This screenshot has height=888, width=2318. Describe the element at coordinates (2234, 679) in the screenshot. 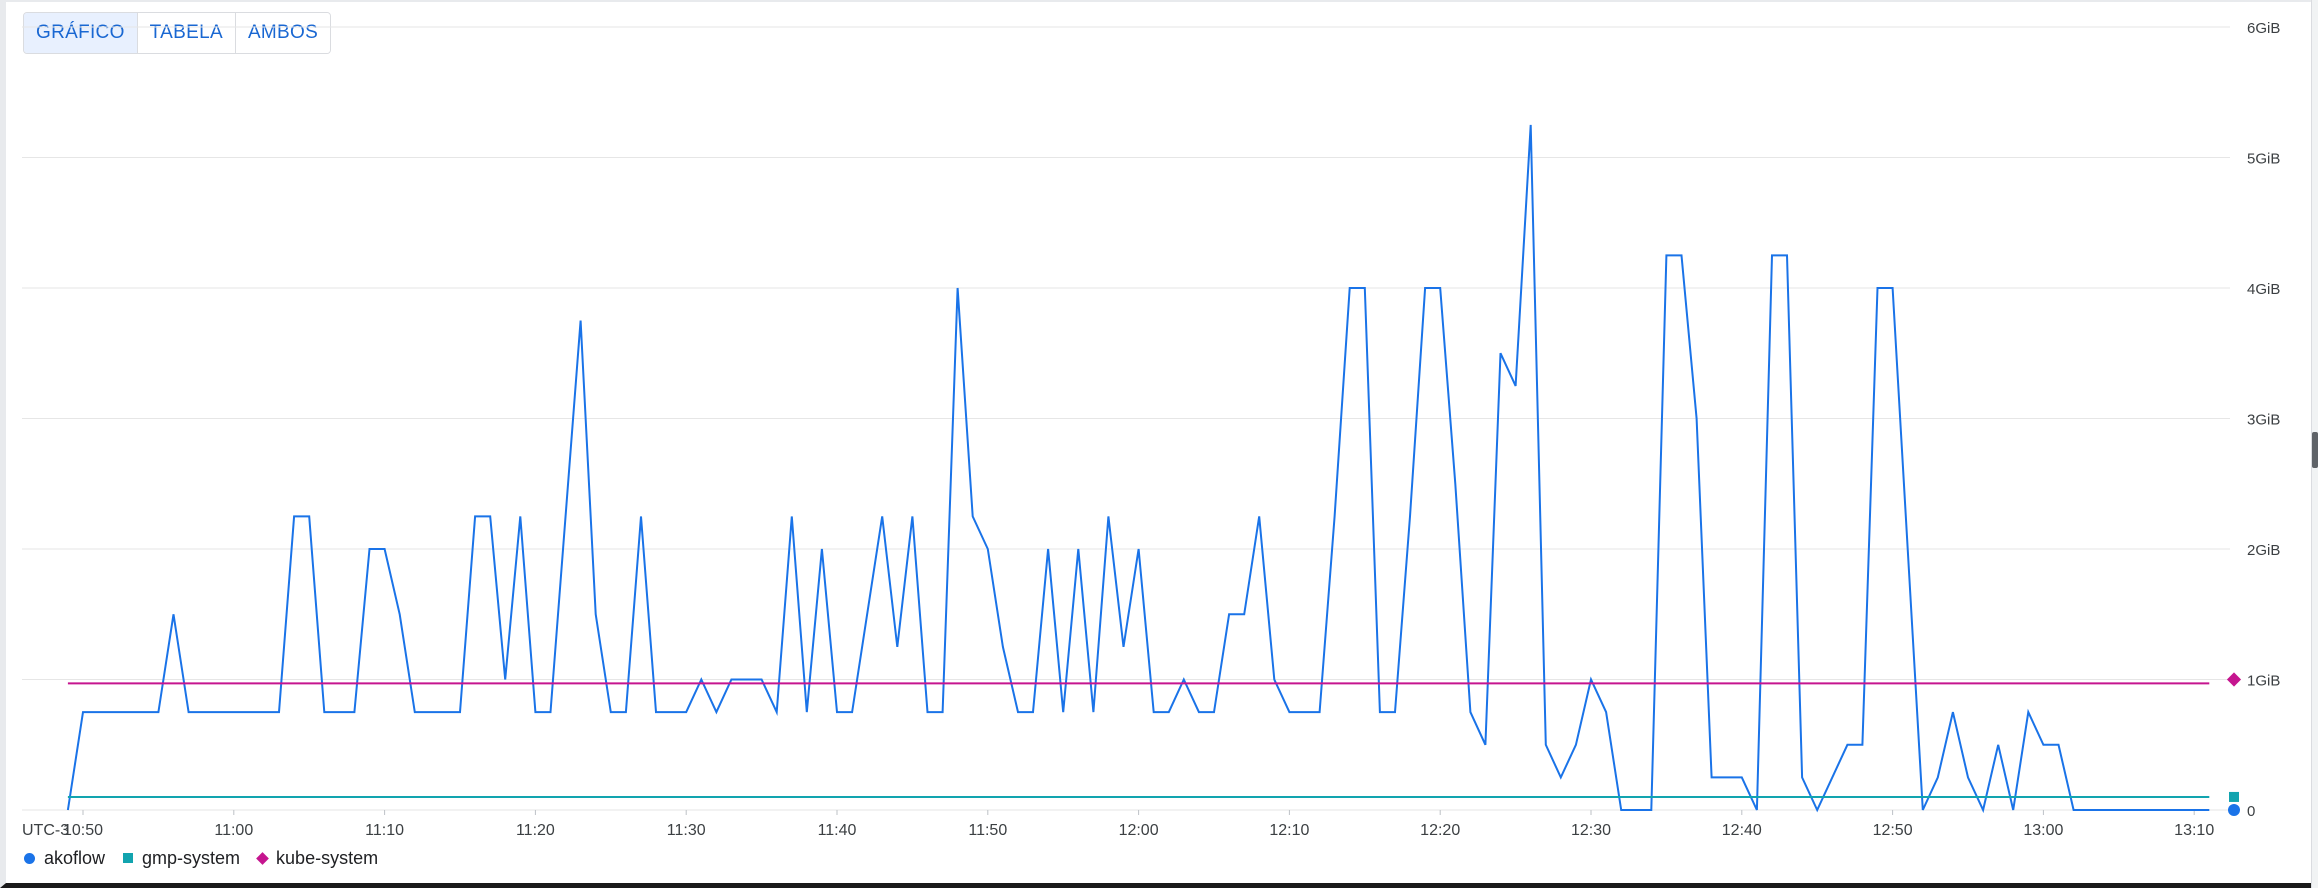

I see `series-end-marker-kube-system` at that location.